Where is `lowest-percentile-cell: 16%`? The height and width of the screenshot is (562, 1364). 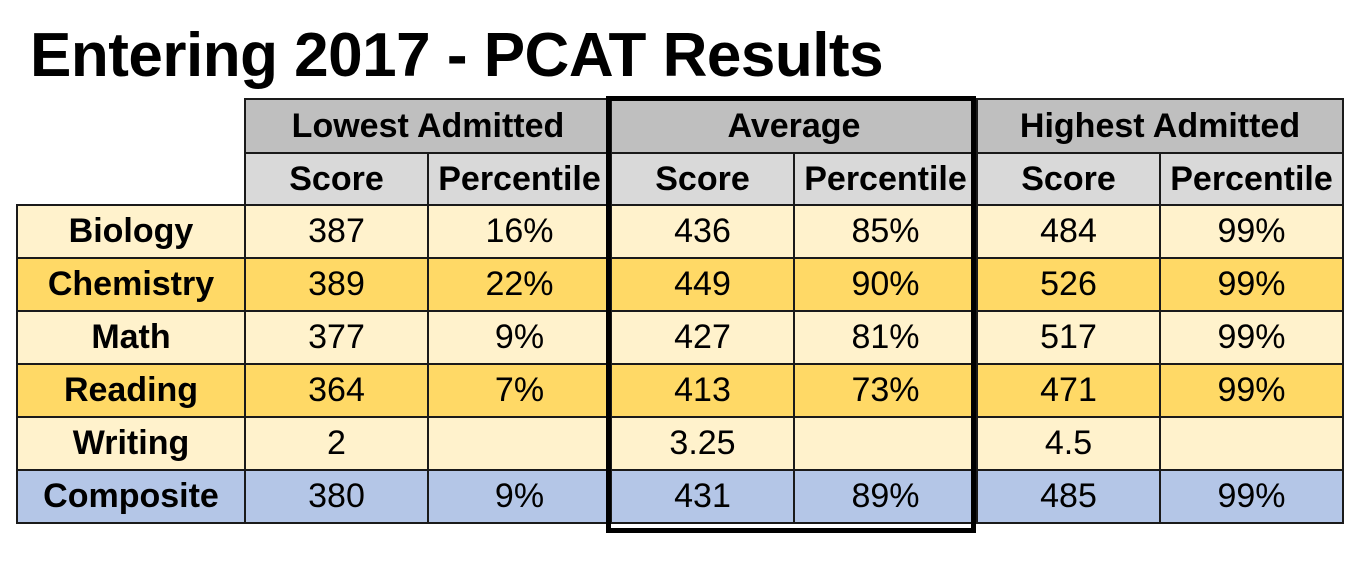 lowest-percentile-cell: 16% is located at coordinates (519, 231).